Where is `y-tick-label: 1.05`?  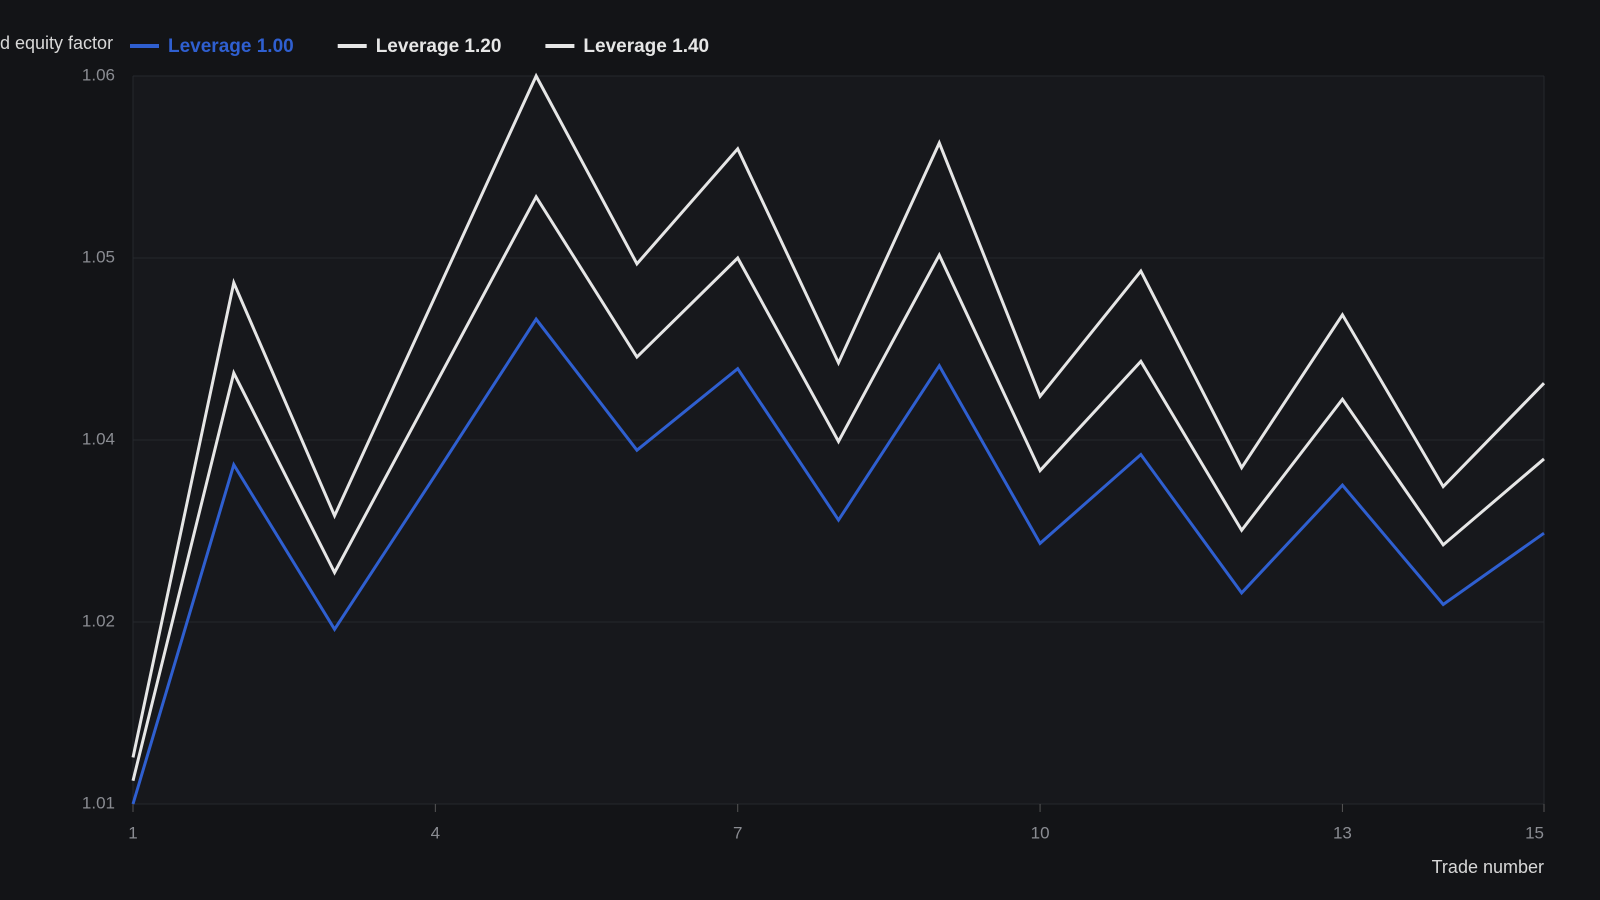 y-tick-label: 1.05 is located at coordinates (98, 256).